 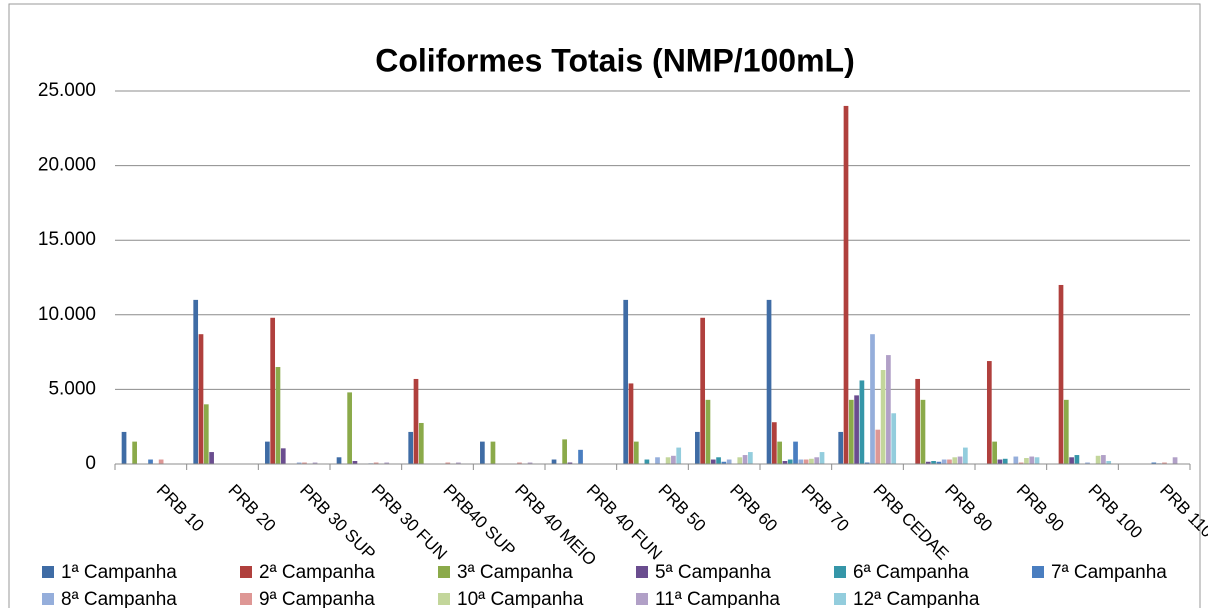 What do you see at coordinates (67, 165) in the screenshot?
I see `y-tick-label: 20.000` at bounding box center [67, 165].